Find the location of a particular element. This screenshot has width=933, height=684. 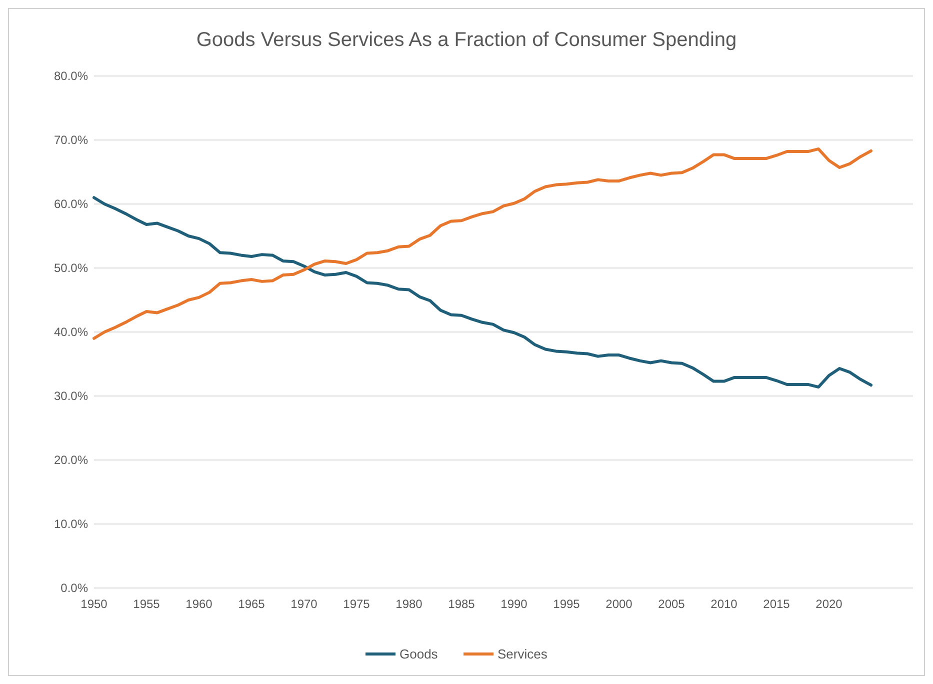

x-tick-label: 1990 is located at coordinates (514, 604).